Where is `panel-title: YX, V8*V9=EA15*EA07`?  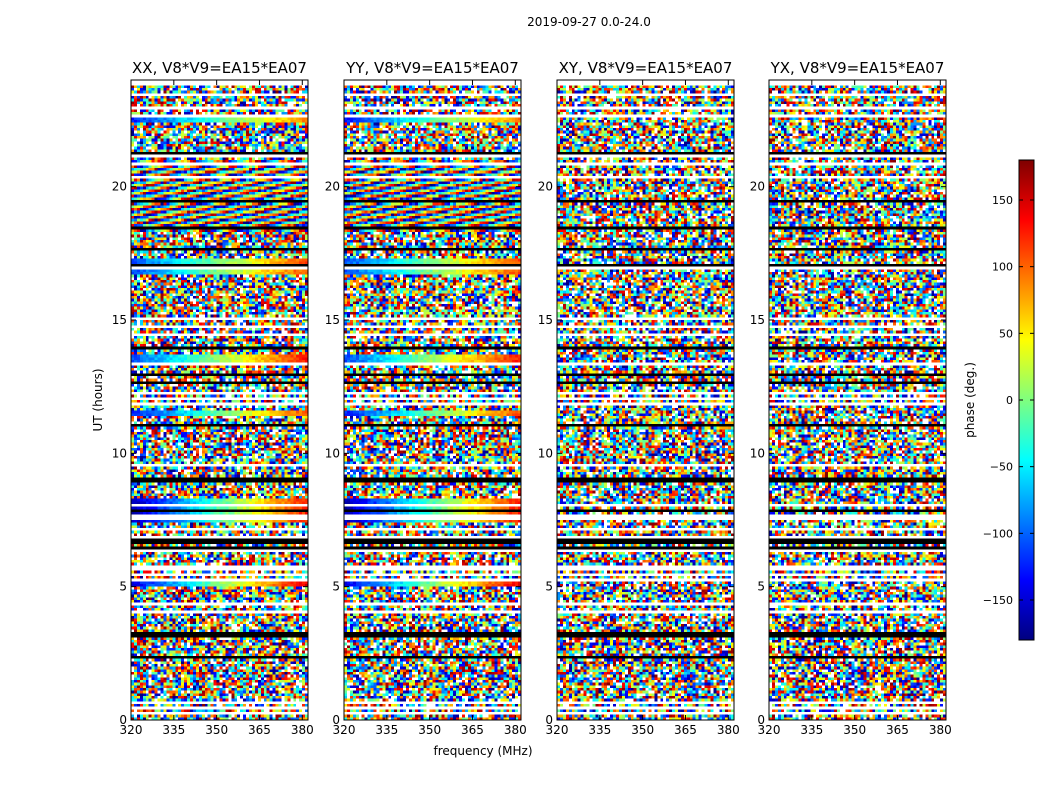 panel-title: YX, V8*V9=EA15*EA07 is located at coordinates (857, 68).